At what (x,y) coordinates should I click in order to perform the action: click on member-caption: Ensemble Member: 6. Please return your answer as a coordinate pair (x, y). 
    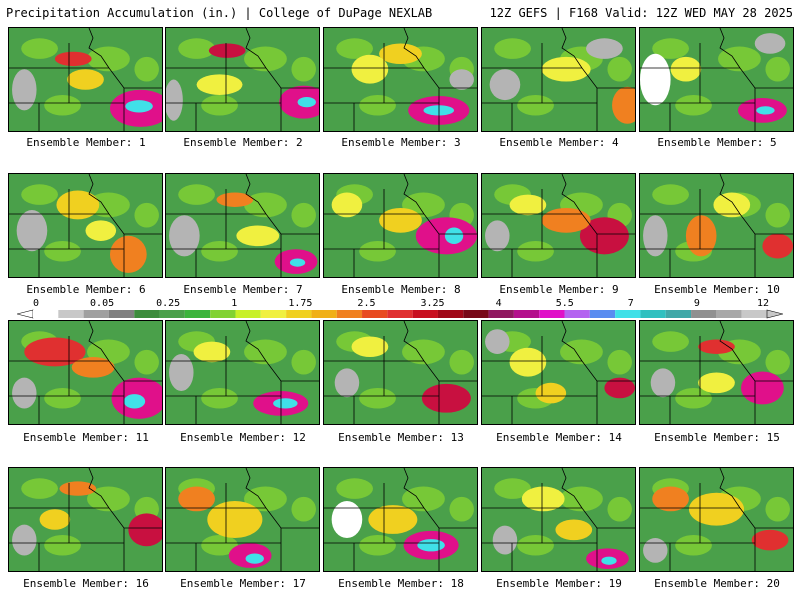
    Looking at the image, I should click on (86, 289).